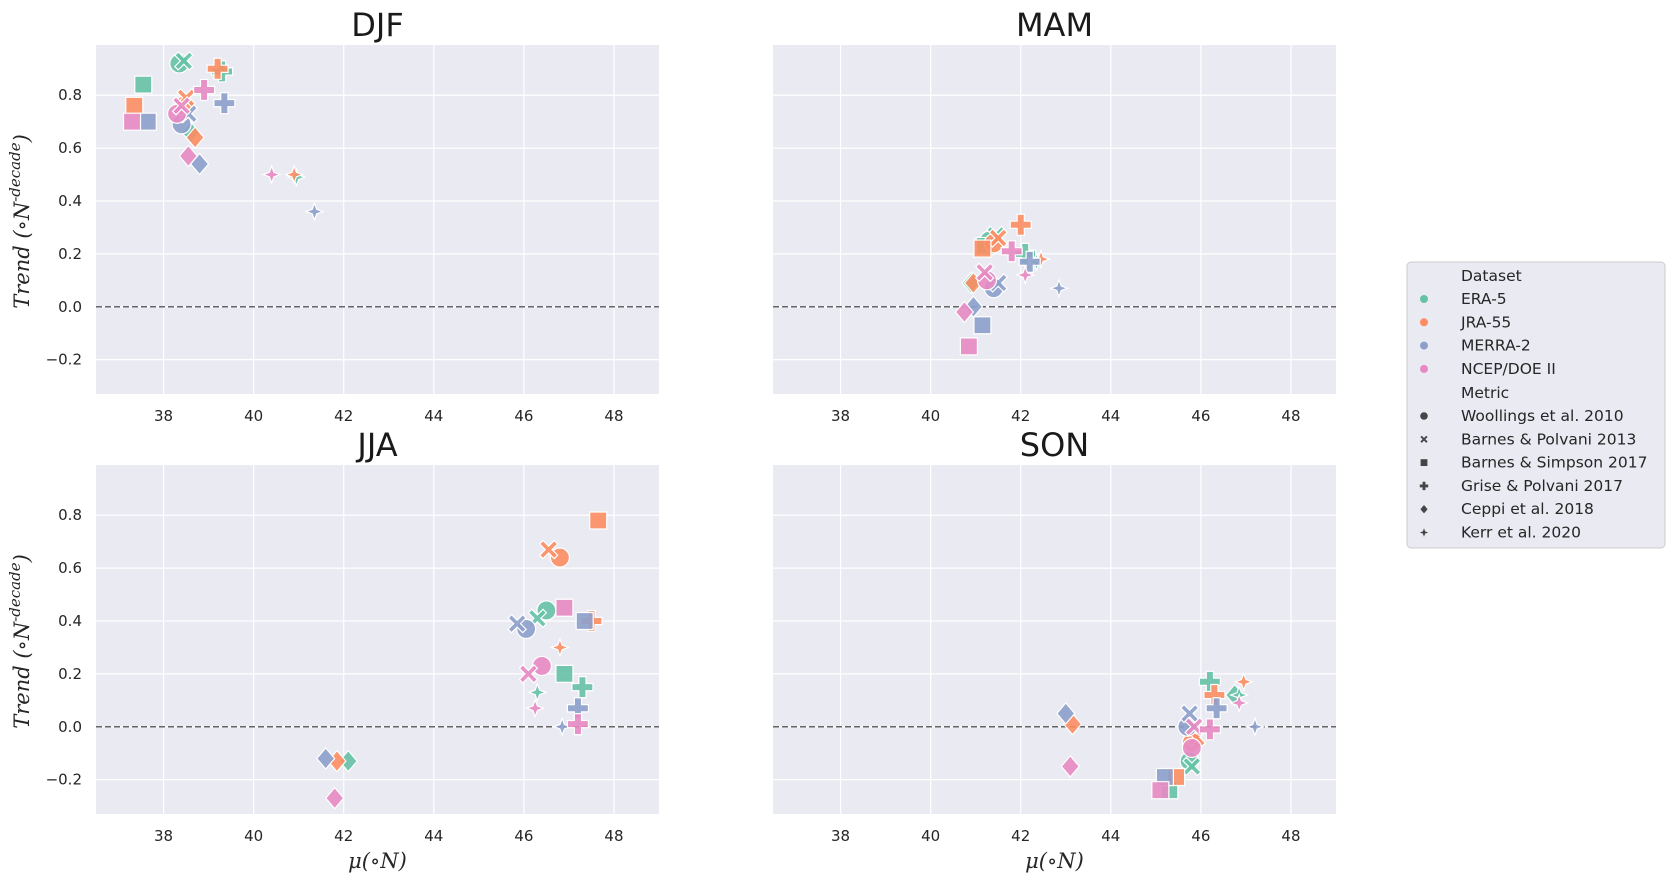 This screenshot has width=1675, height=883. What do you see at coordinates (1485, 322) in the screenshot?
I see `legend-label: JRA-55` at bounding box center [1485, 322].